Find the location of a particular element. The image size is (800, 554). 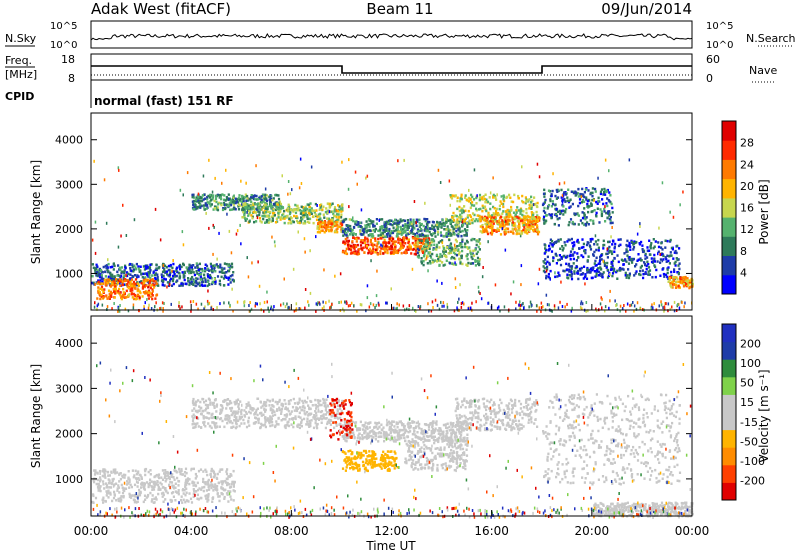

nsky-label: N.Sky is located at coordinates (21, 38).